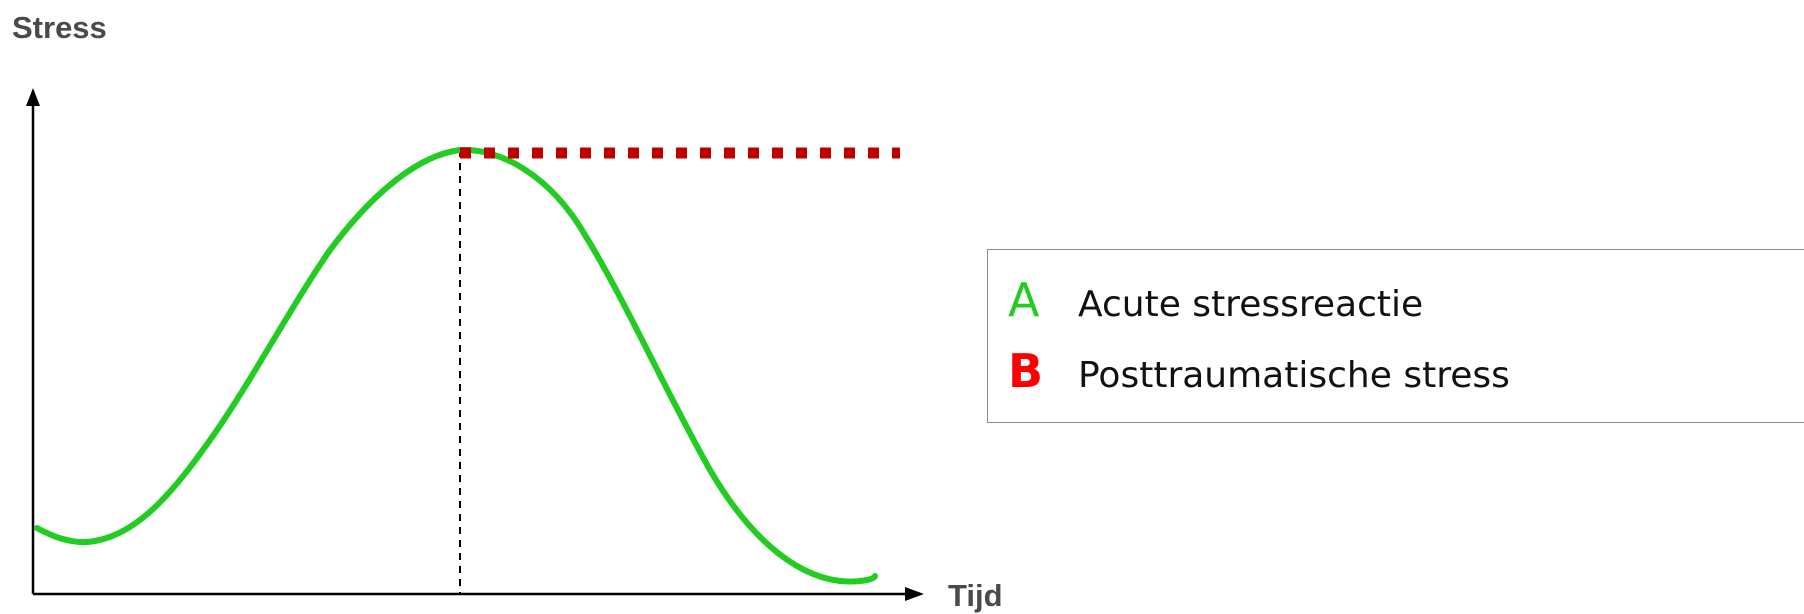  What do you see at coordinates (1294, 375) in the screenshot?
I see `legend-text-posttraumatic: Posttraumatische stress` at bounding box center [1294, 375].